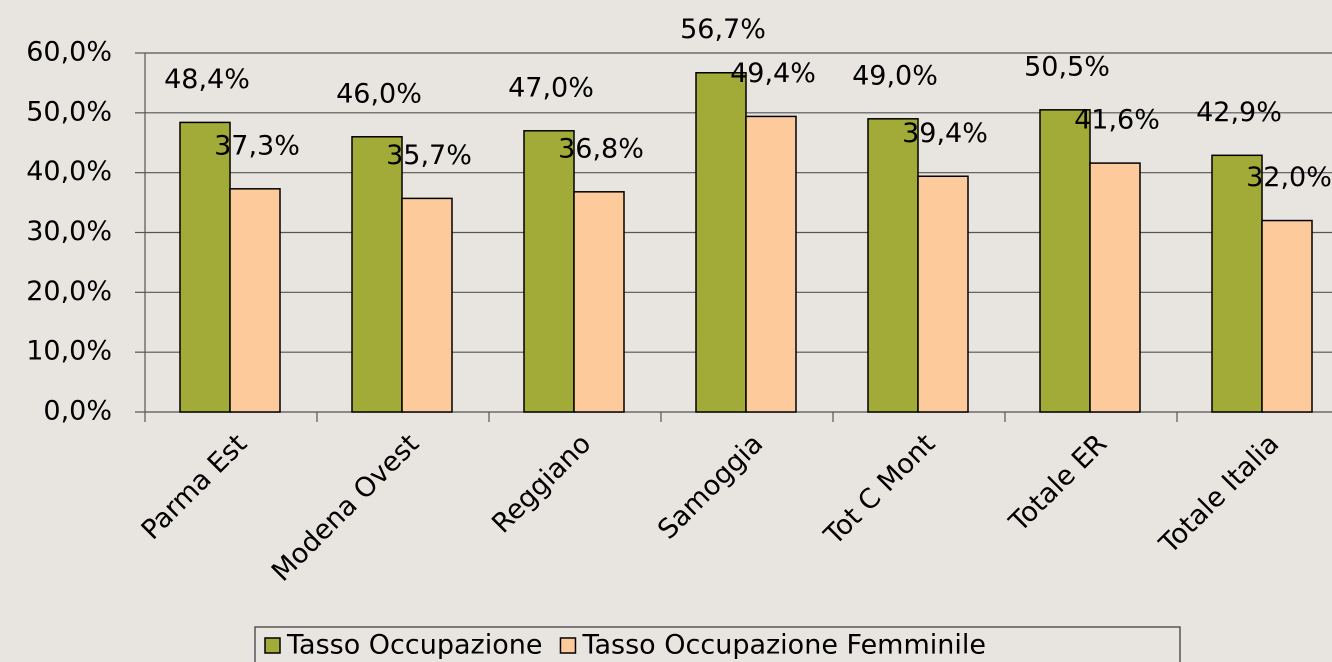 The image size is (1332, 662). What do you see at coordinates (195, 487) in the screenshot?
I see `x-tick-label: Parma Est` at bounding box center [195, 487].